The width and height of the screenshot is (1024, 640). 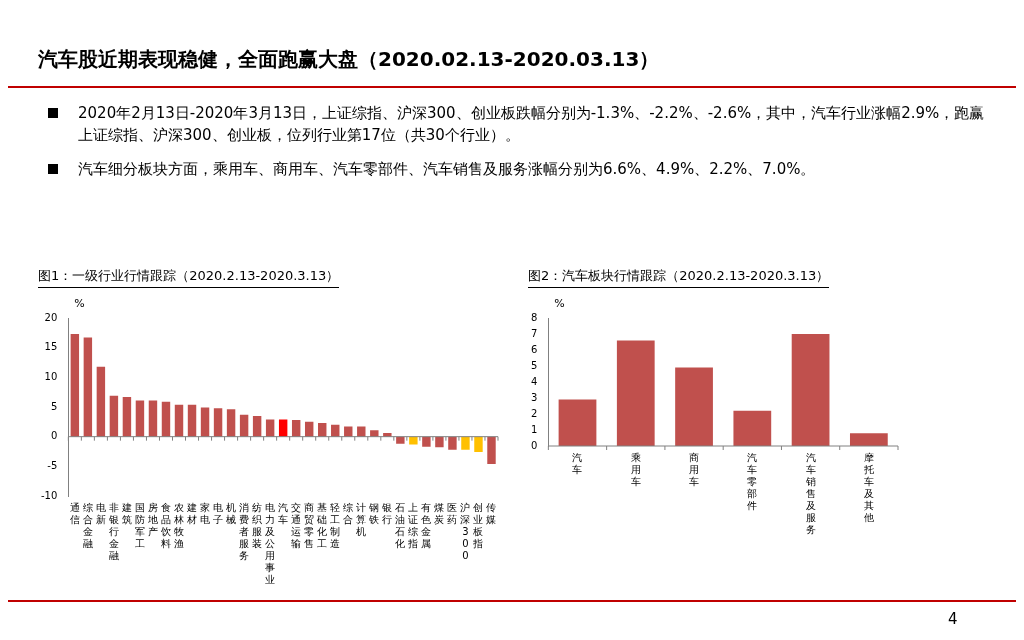 What do you see at coordinates (165, 525) in the screenshot?
I see `x-tick-label: 食品饮料` at bounding box center [165, 525].